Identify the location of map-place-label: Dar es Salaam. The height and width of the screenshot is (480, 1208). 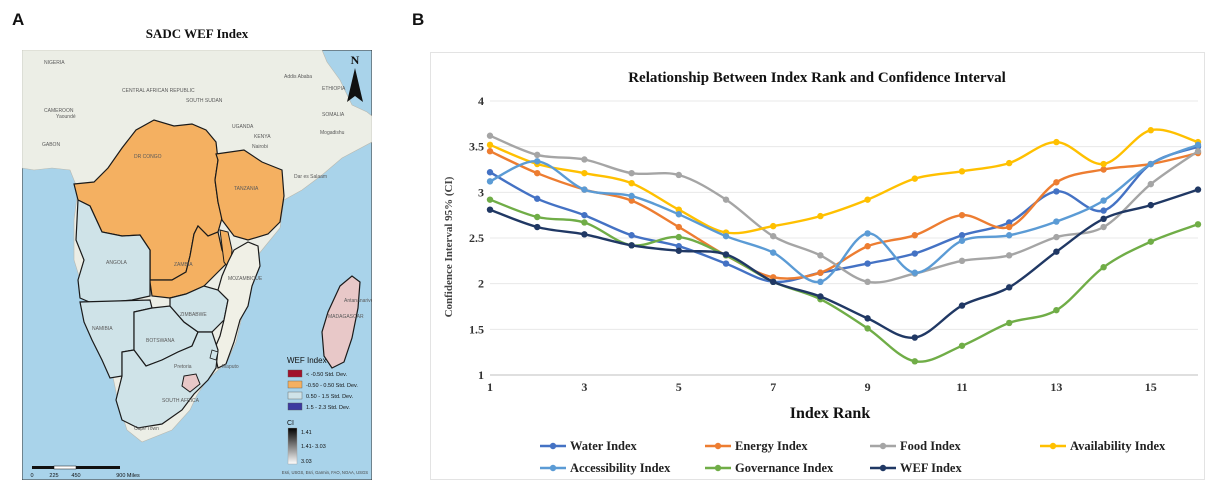
(310, 177).